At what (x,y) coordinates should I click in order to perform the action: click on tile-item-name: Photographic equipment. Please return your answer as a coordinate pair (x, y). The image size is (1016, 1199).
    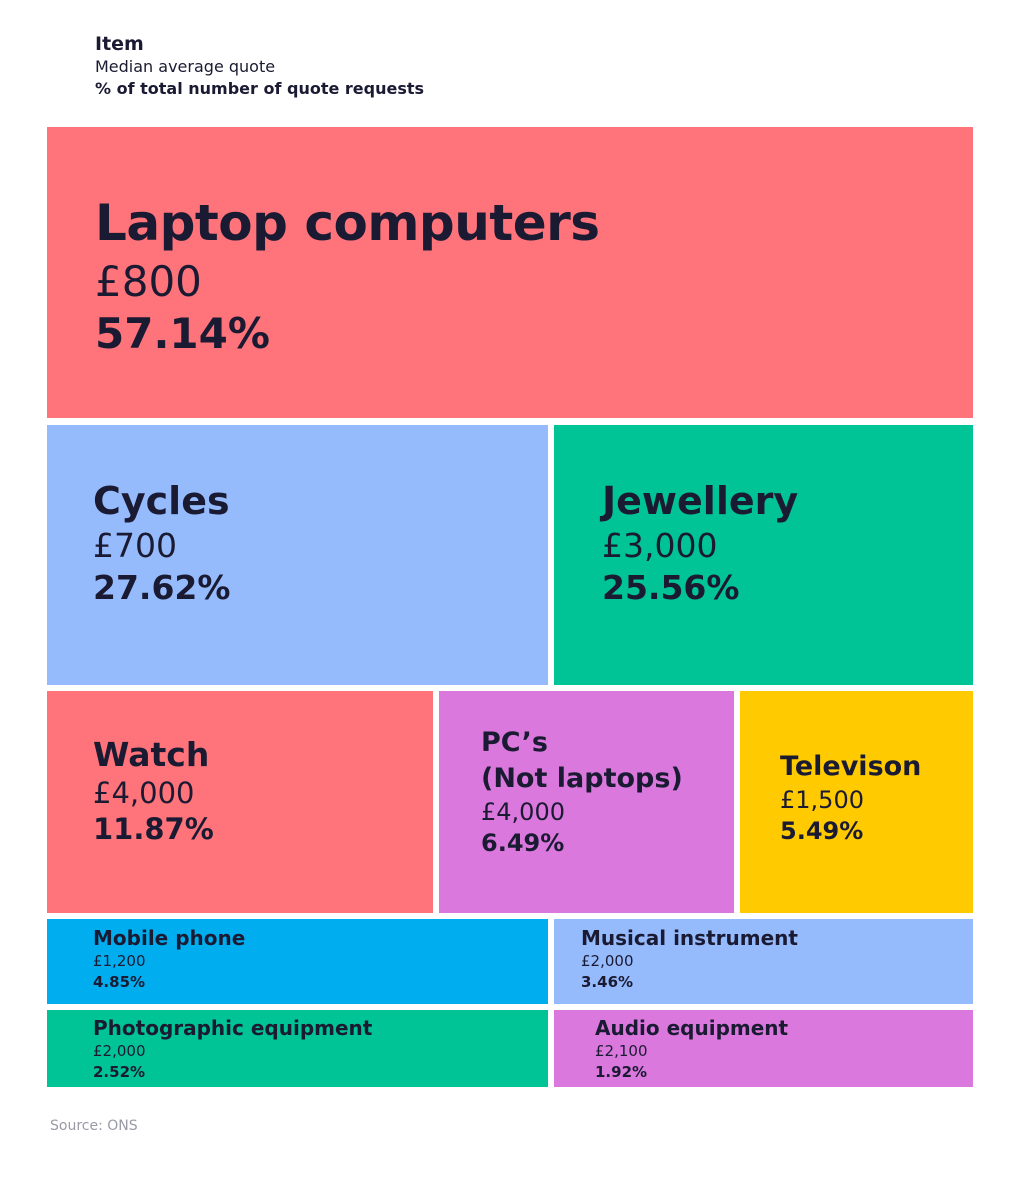
    Looking at the image, I should click on (233, 1028).